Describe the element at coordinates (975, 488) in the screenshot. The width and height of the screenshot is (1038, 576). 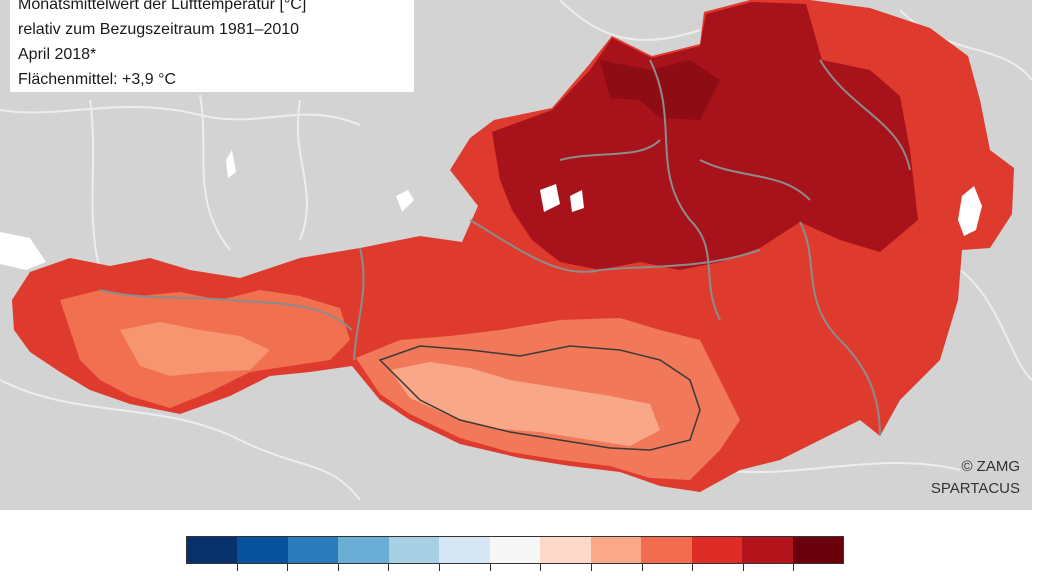
I see `copyright-line-2: SPARTACUS` at that location.